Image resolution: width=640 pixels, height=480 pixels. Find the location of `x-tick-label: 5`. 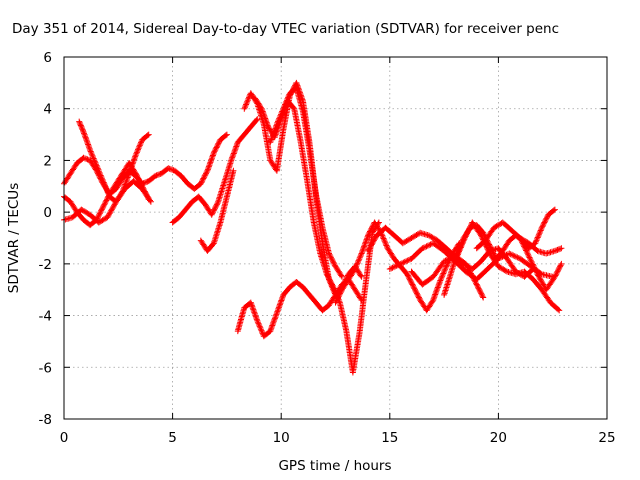

x-tick-label: 5 is located at coordinates (172, 438).